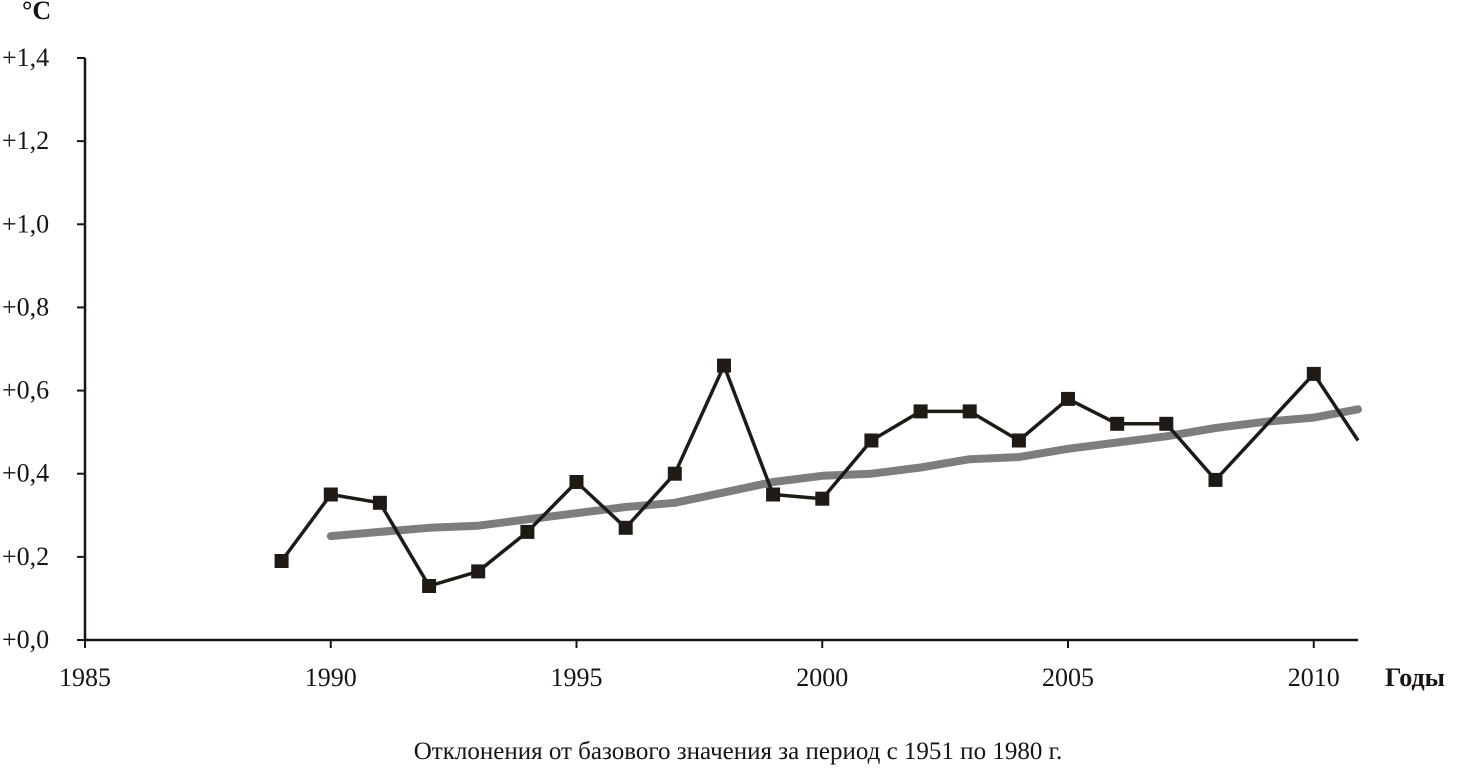 This screenshot has width=1459, height=773. What do you see at coordinates (1068, 677) in the screenshot?
I see `x-tick-label: 2005` at bounding box center [1068, 677].